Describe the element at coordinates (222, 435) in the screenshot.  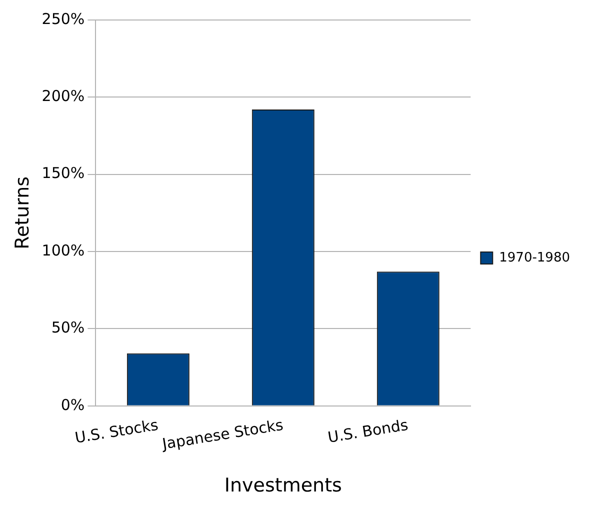
I see `x-tick-label: Japanese Stocks` at that location.